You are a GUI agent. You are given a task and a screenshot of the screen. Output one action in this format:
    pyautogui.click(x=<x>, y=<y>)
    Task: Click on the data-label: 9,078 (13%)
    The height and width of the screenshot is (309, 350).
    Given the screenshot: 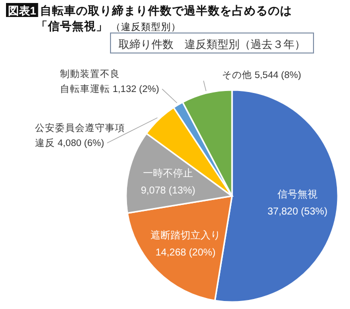 What is the action you would take?
    pyautogui.click(x=168, y=191)
    